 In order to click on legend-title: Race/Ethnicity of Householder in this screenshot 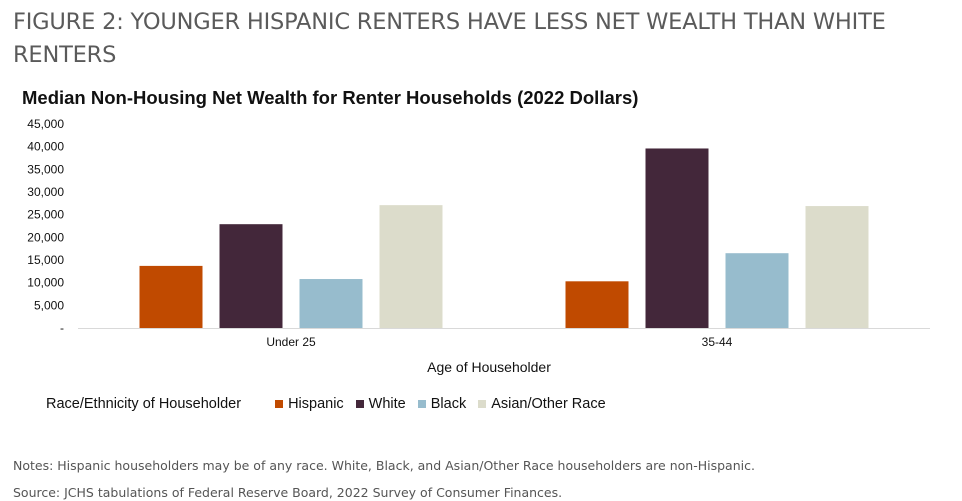, I will do `click(144, 404)`.